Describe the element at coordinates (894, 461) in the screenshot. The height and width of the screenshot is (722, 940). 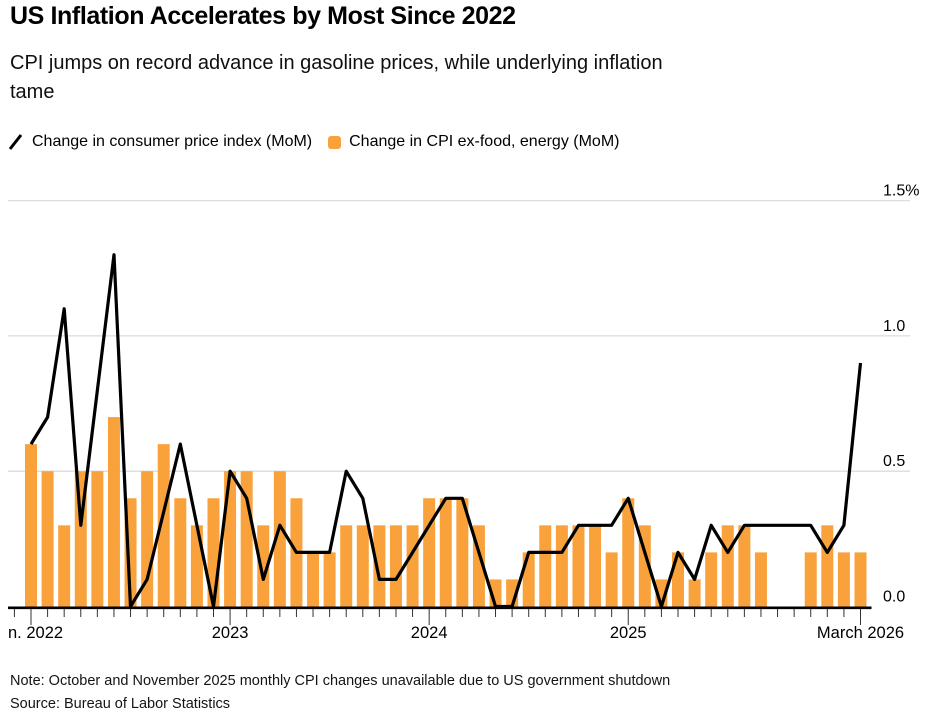
I see `y-axis-label: 0.5` at that location.